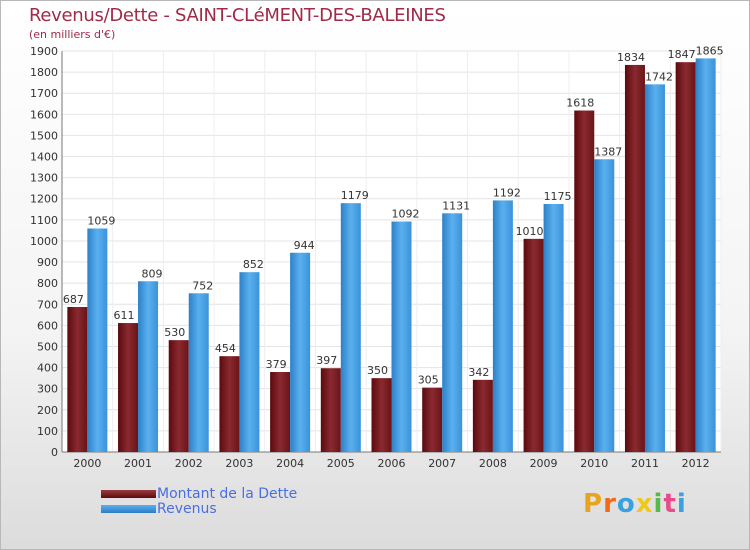  I want to click on data-label-dette: 350, so click(377, 370).